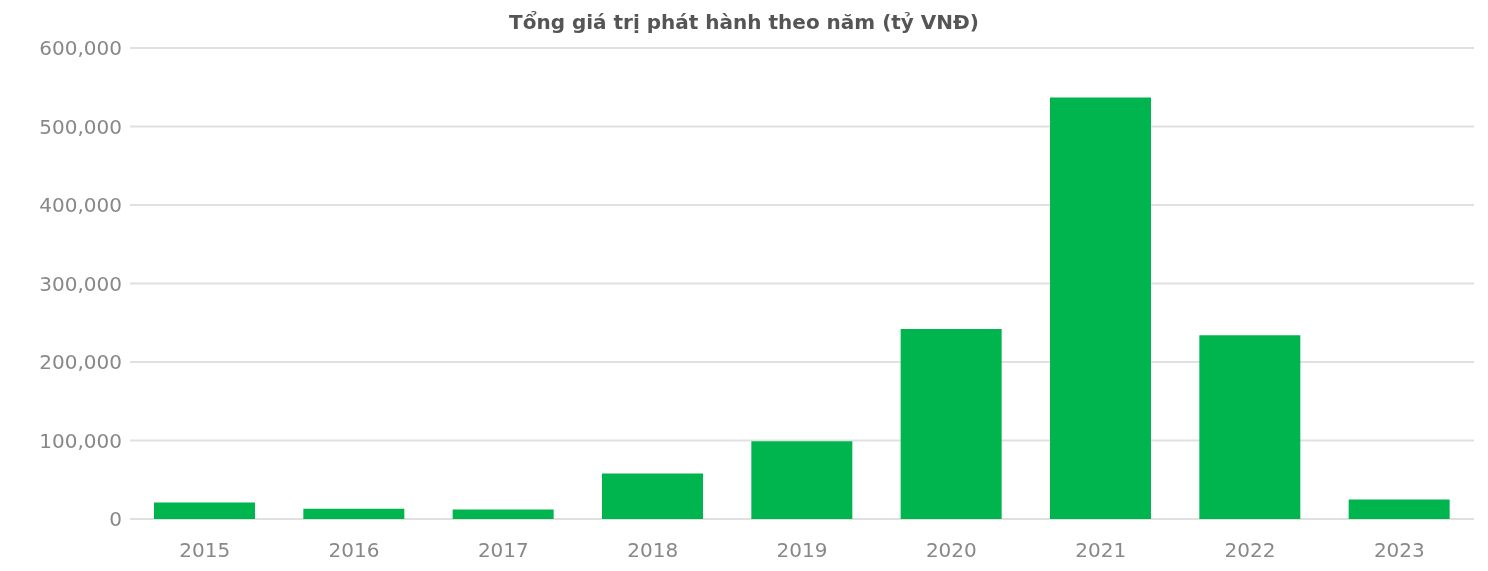 The height and width of the screenshot is (571, 1488). Describe the element at coordinates (80, 48) in the screenshot. I see `y-tick-label: 600,000` at that location.